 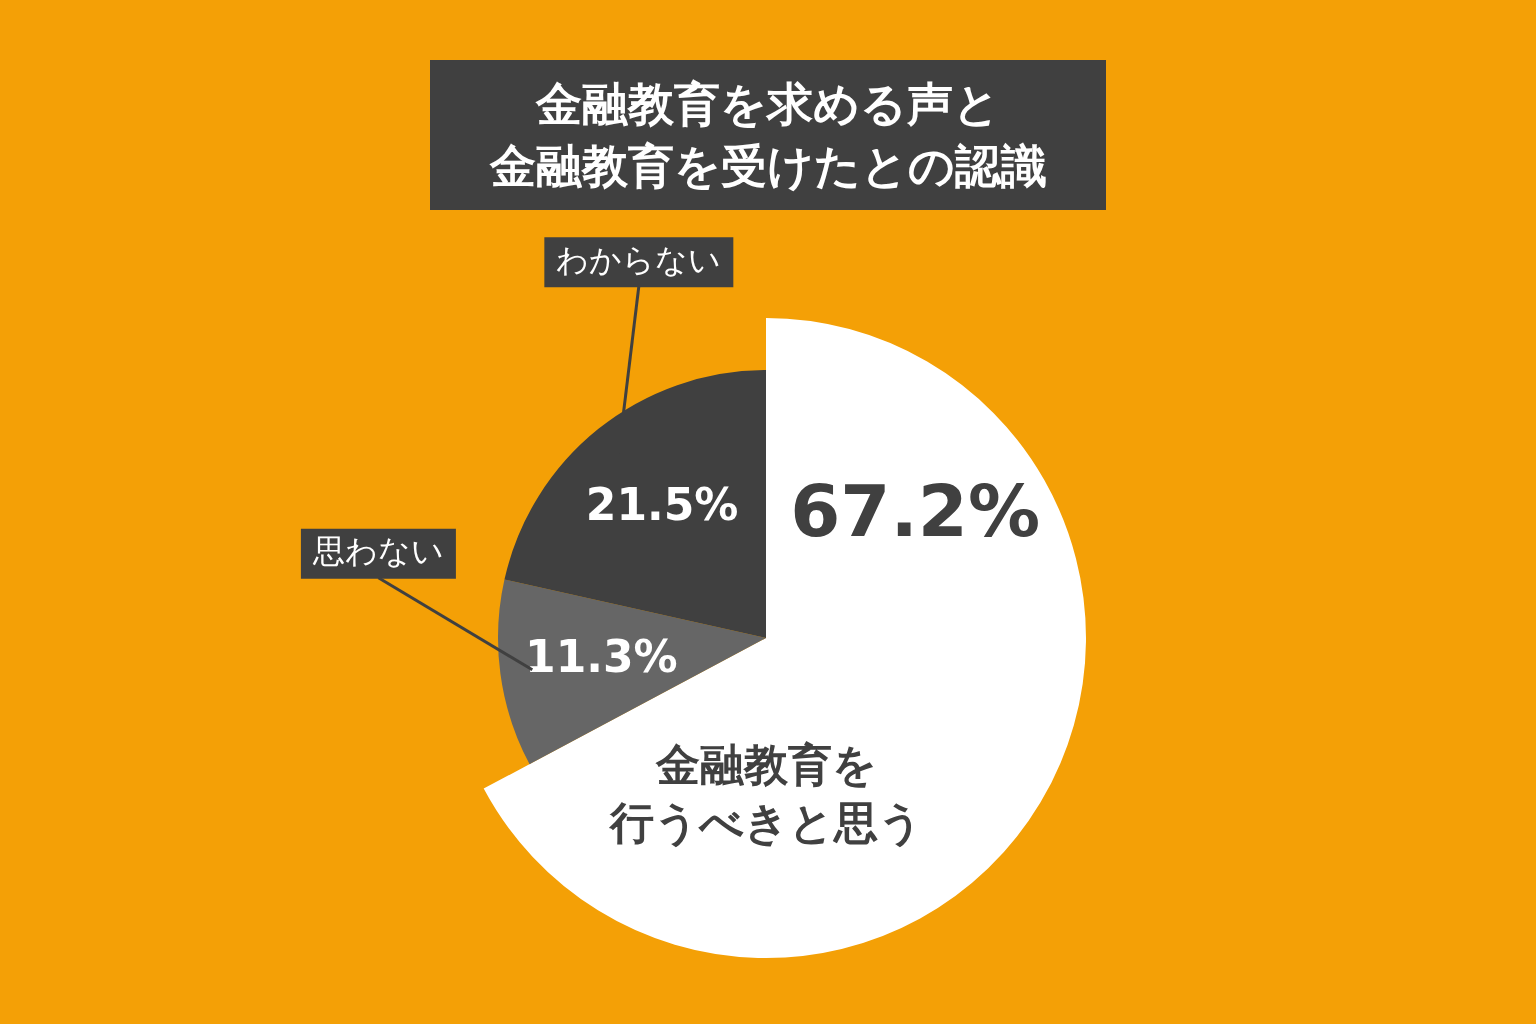 I want to click on slice-label: 思わない, so click(x=377, y=551).